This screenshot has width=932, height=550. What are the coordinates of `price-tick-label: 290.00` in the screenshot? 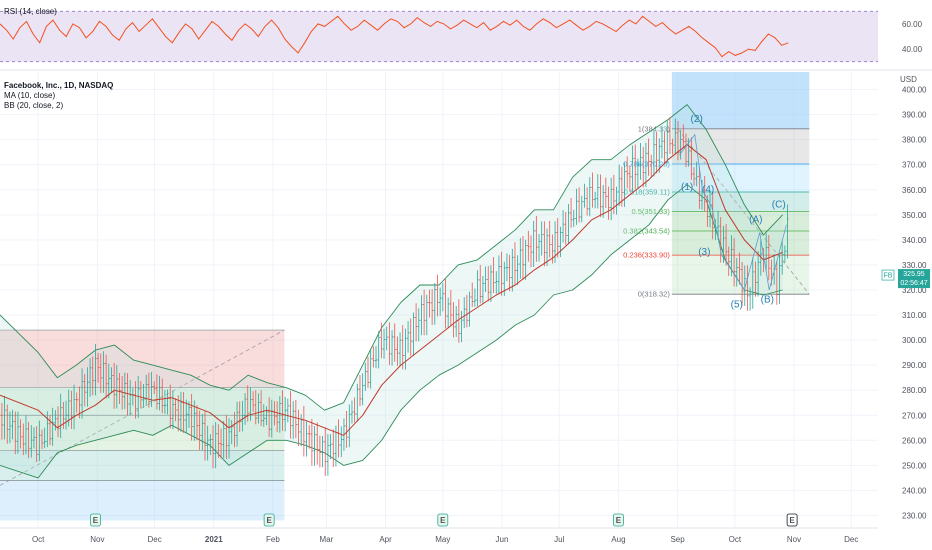 It's located at (914, 365).